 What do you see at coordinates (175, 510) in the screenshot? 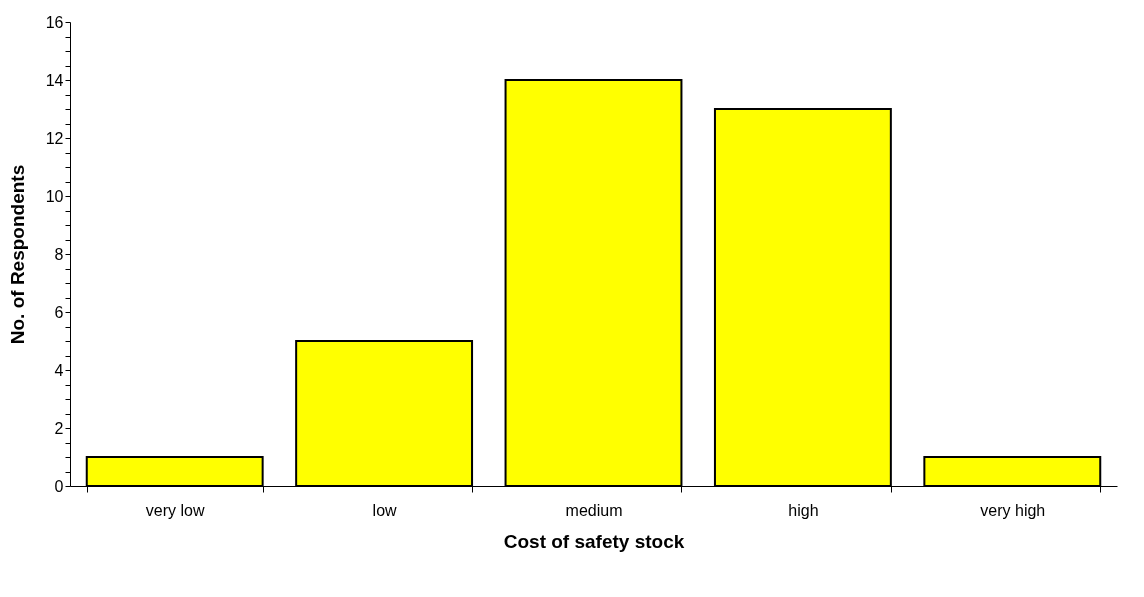
I see `x-tick-label: very low` at bounding box center [175, 510].